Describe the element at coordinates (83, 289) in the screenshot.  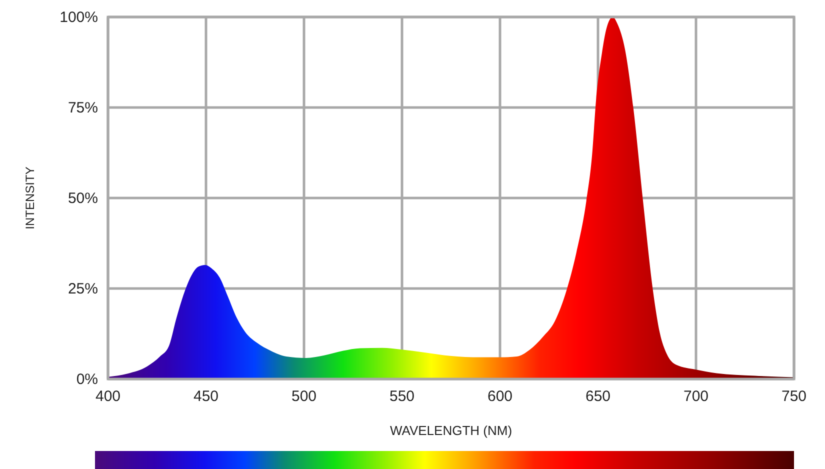
I see `y-tick-label: 25%` at that location.